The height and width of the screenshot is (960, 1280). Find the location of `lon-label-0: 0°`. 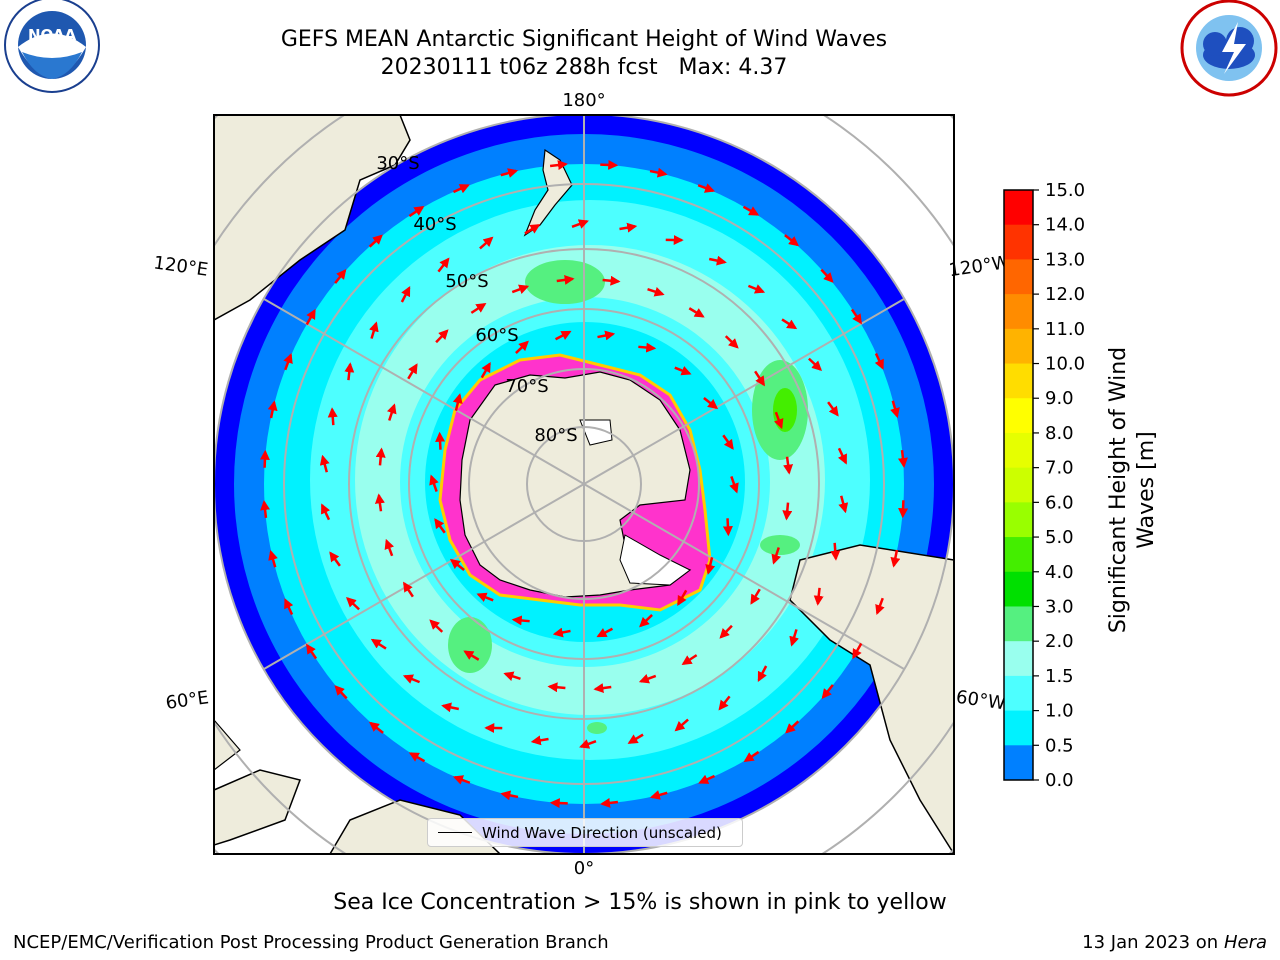

lon-label-0: 0° is located at coordinates (584, 868).